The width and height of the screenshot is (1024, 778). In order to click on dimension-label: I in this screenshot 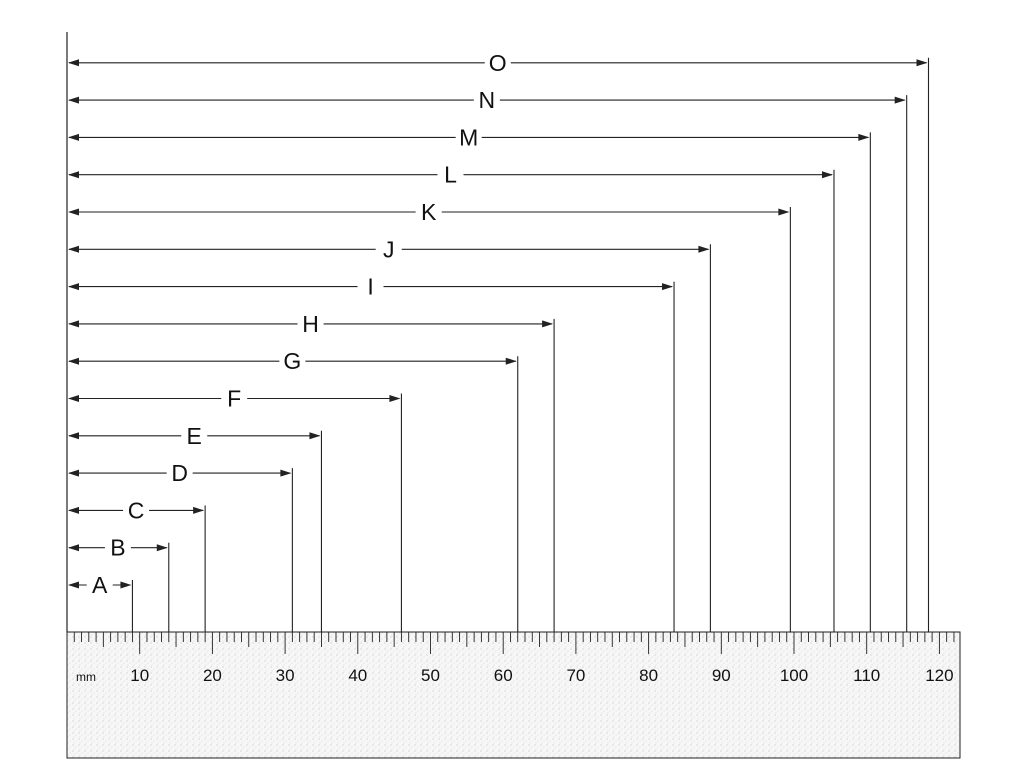, I will do `click(370, 287)`.